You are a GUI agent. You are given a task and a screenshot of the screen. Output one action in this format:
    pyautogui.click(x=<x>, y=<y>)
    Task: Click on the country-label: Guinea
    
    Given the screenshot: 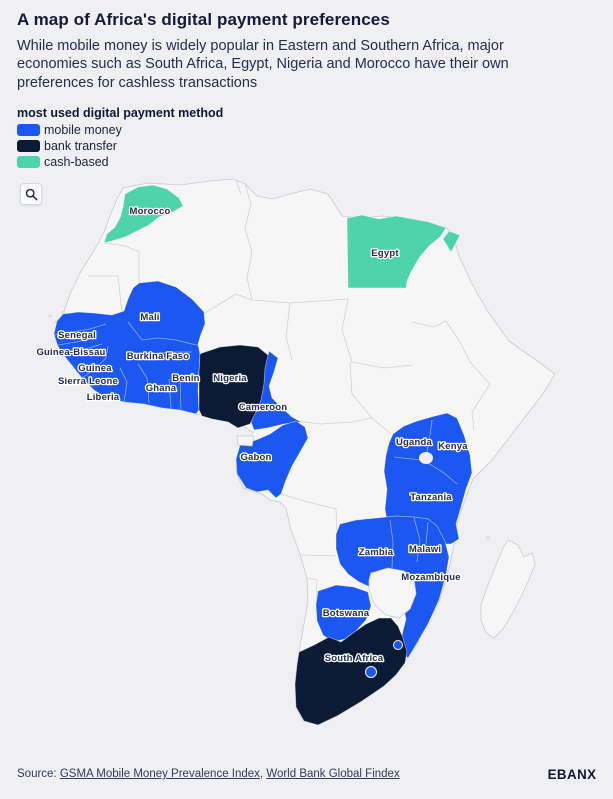 What is the action you would take?
    pyautogui.click(x=95, y=368)
    